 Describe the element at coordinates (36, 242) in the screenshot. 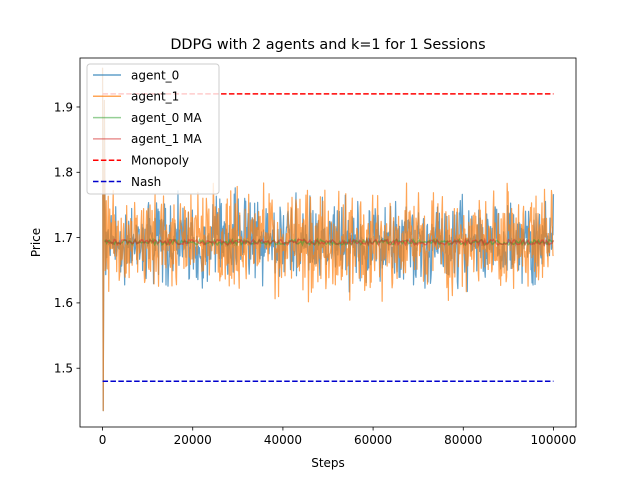

I see `y-axis-label: Price` at that location.